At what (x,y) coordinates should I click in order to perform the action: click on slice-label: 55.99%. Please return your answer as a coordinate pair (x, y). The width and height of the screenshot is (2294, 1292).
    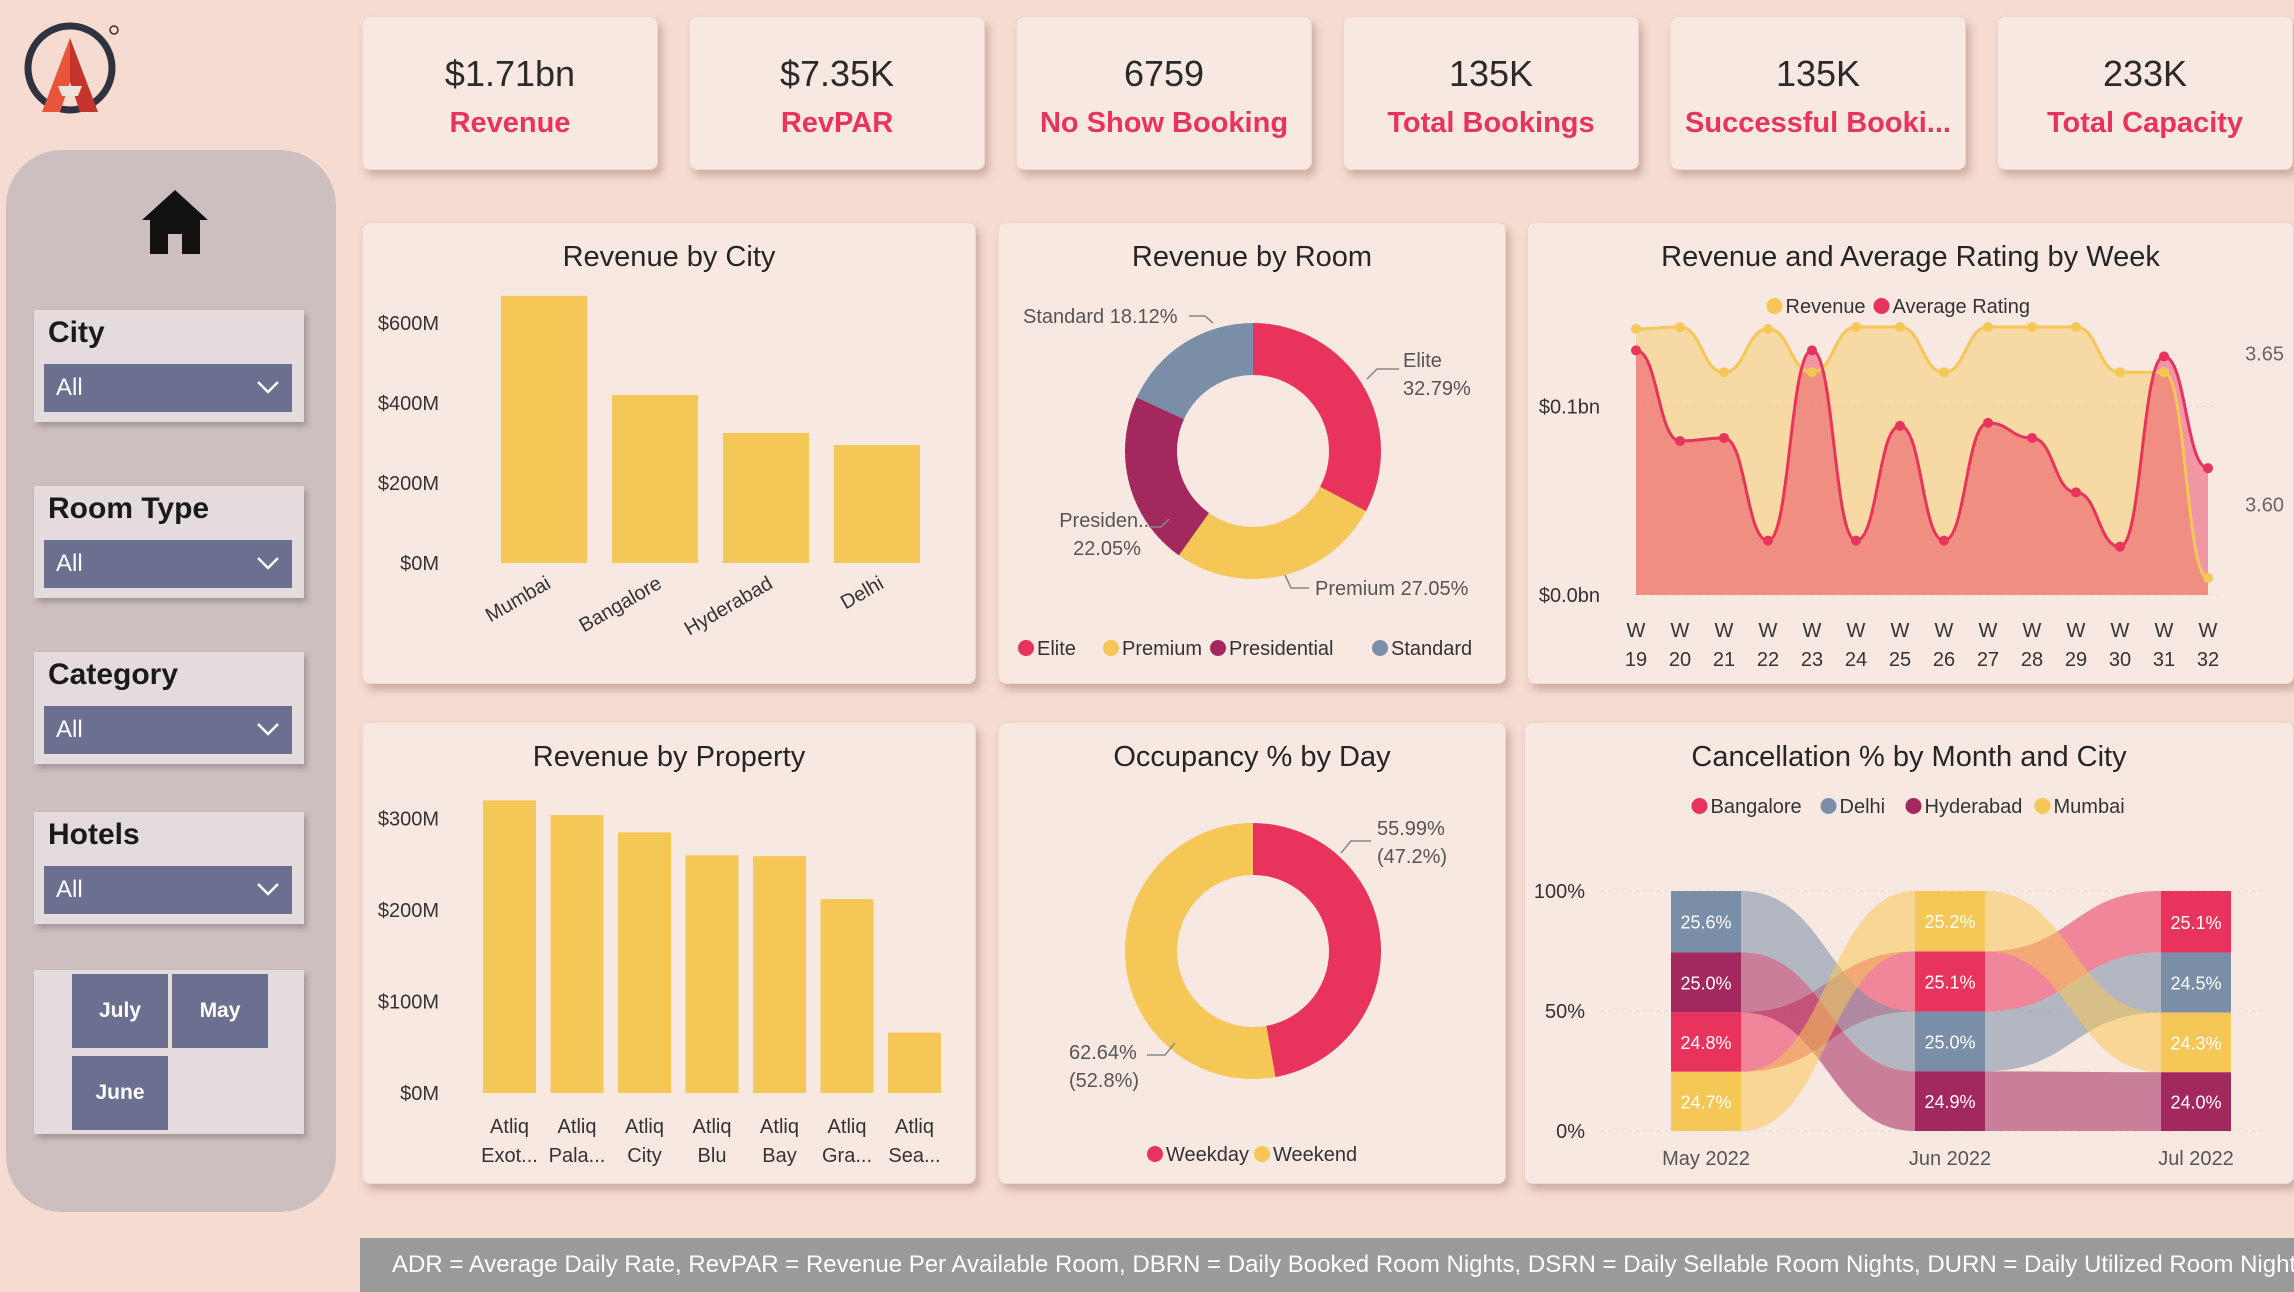
    Looking at the image, I should click on (1411, 829).